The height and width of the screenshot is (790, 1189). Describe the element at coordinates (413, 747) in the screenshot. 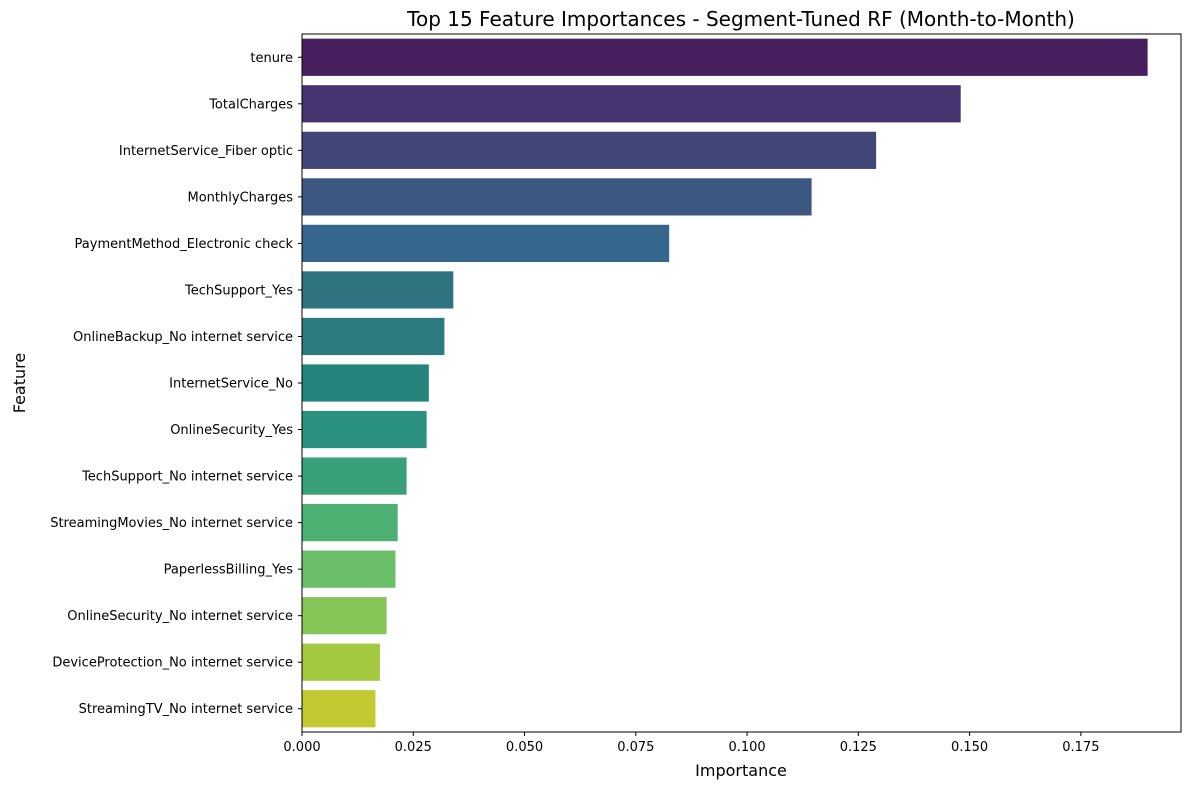

I see `x-tick-label: 0.025` at that location.